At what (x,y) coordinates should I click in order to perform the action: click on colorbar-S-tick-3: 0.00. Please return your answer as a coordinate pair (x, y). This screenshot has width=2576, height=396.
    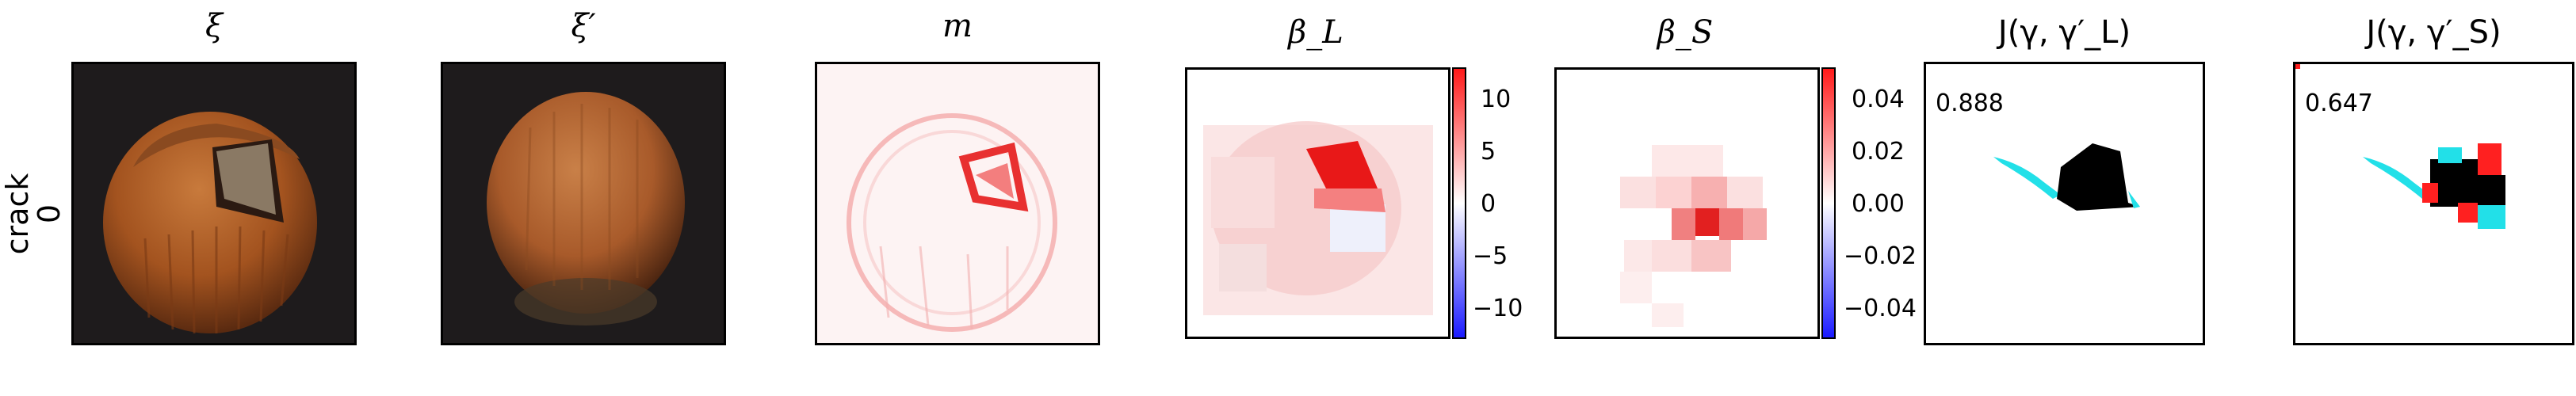
    Looking at the image, I should click on (1879, 204).